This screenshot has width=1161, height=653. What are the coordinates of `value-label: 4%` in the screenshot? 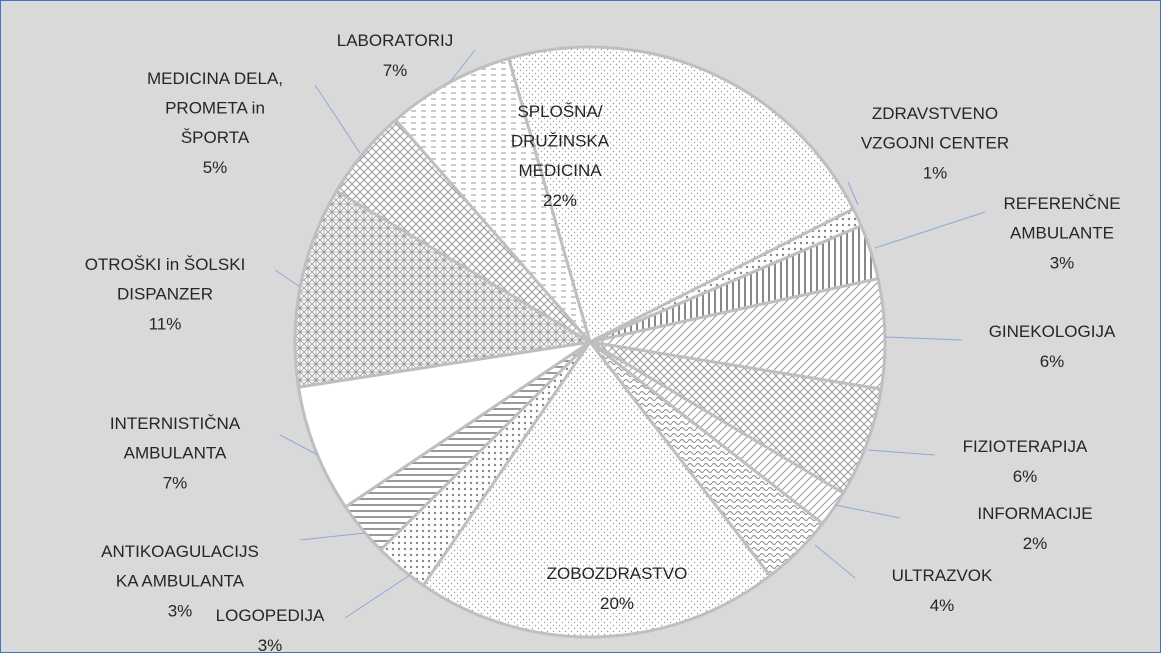 It's located at (942, 605).